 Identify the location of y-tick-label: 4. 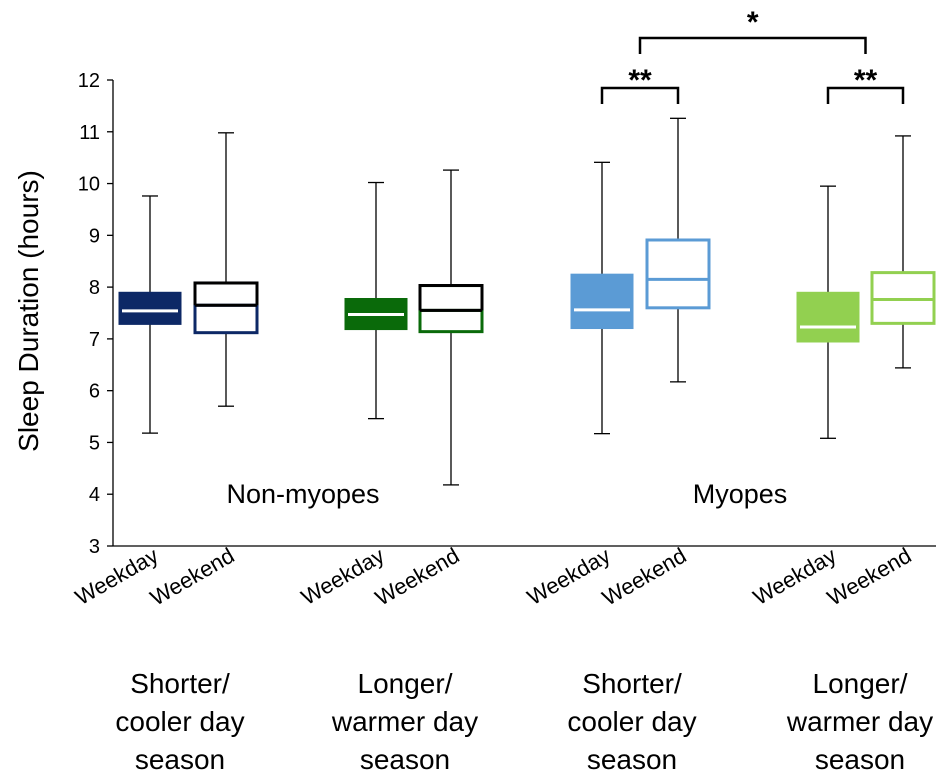
(94, 495).